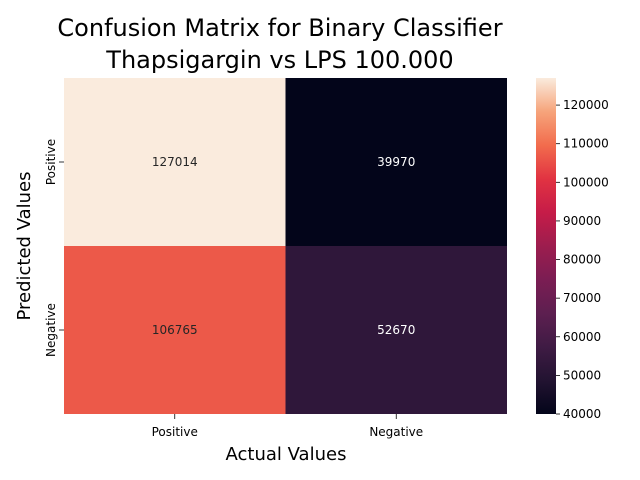 Image resolution: width=640 pixels, height=480 pixels. Describe the element at coordinates (582, 414) in the screenshot. I see `colorbar-tick-label: 40000` at that location.